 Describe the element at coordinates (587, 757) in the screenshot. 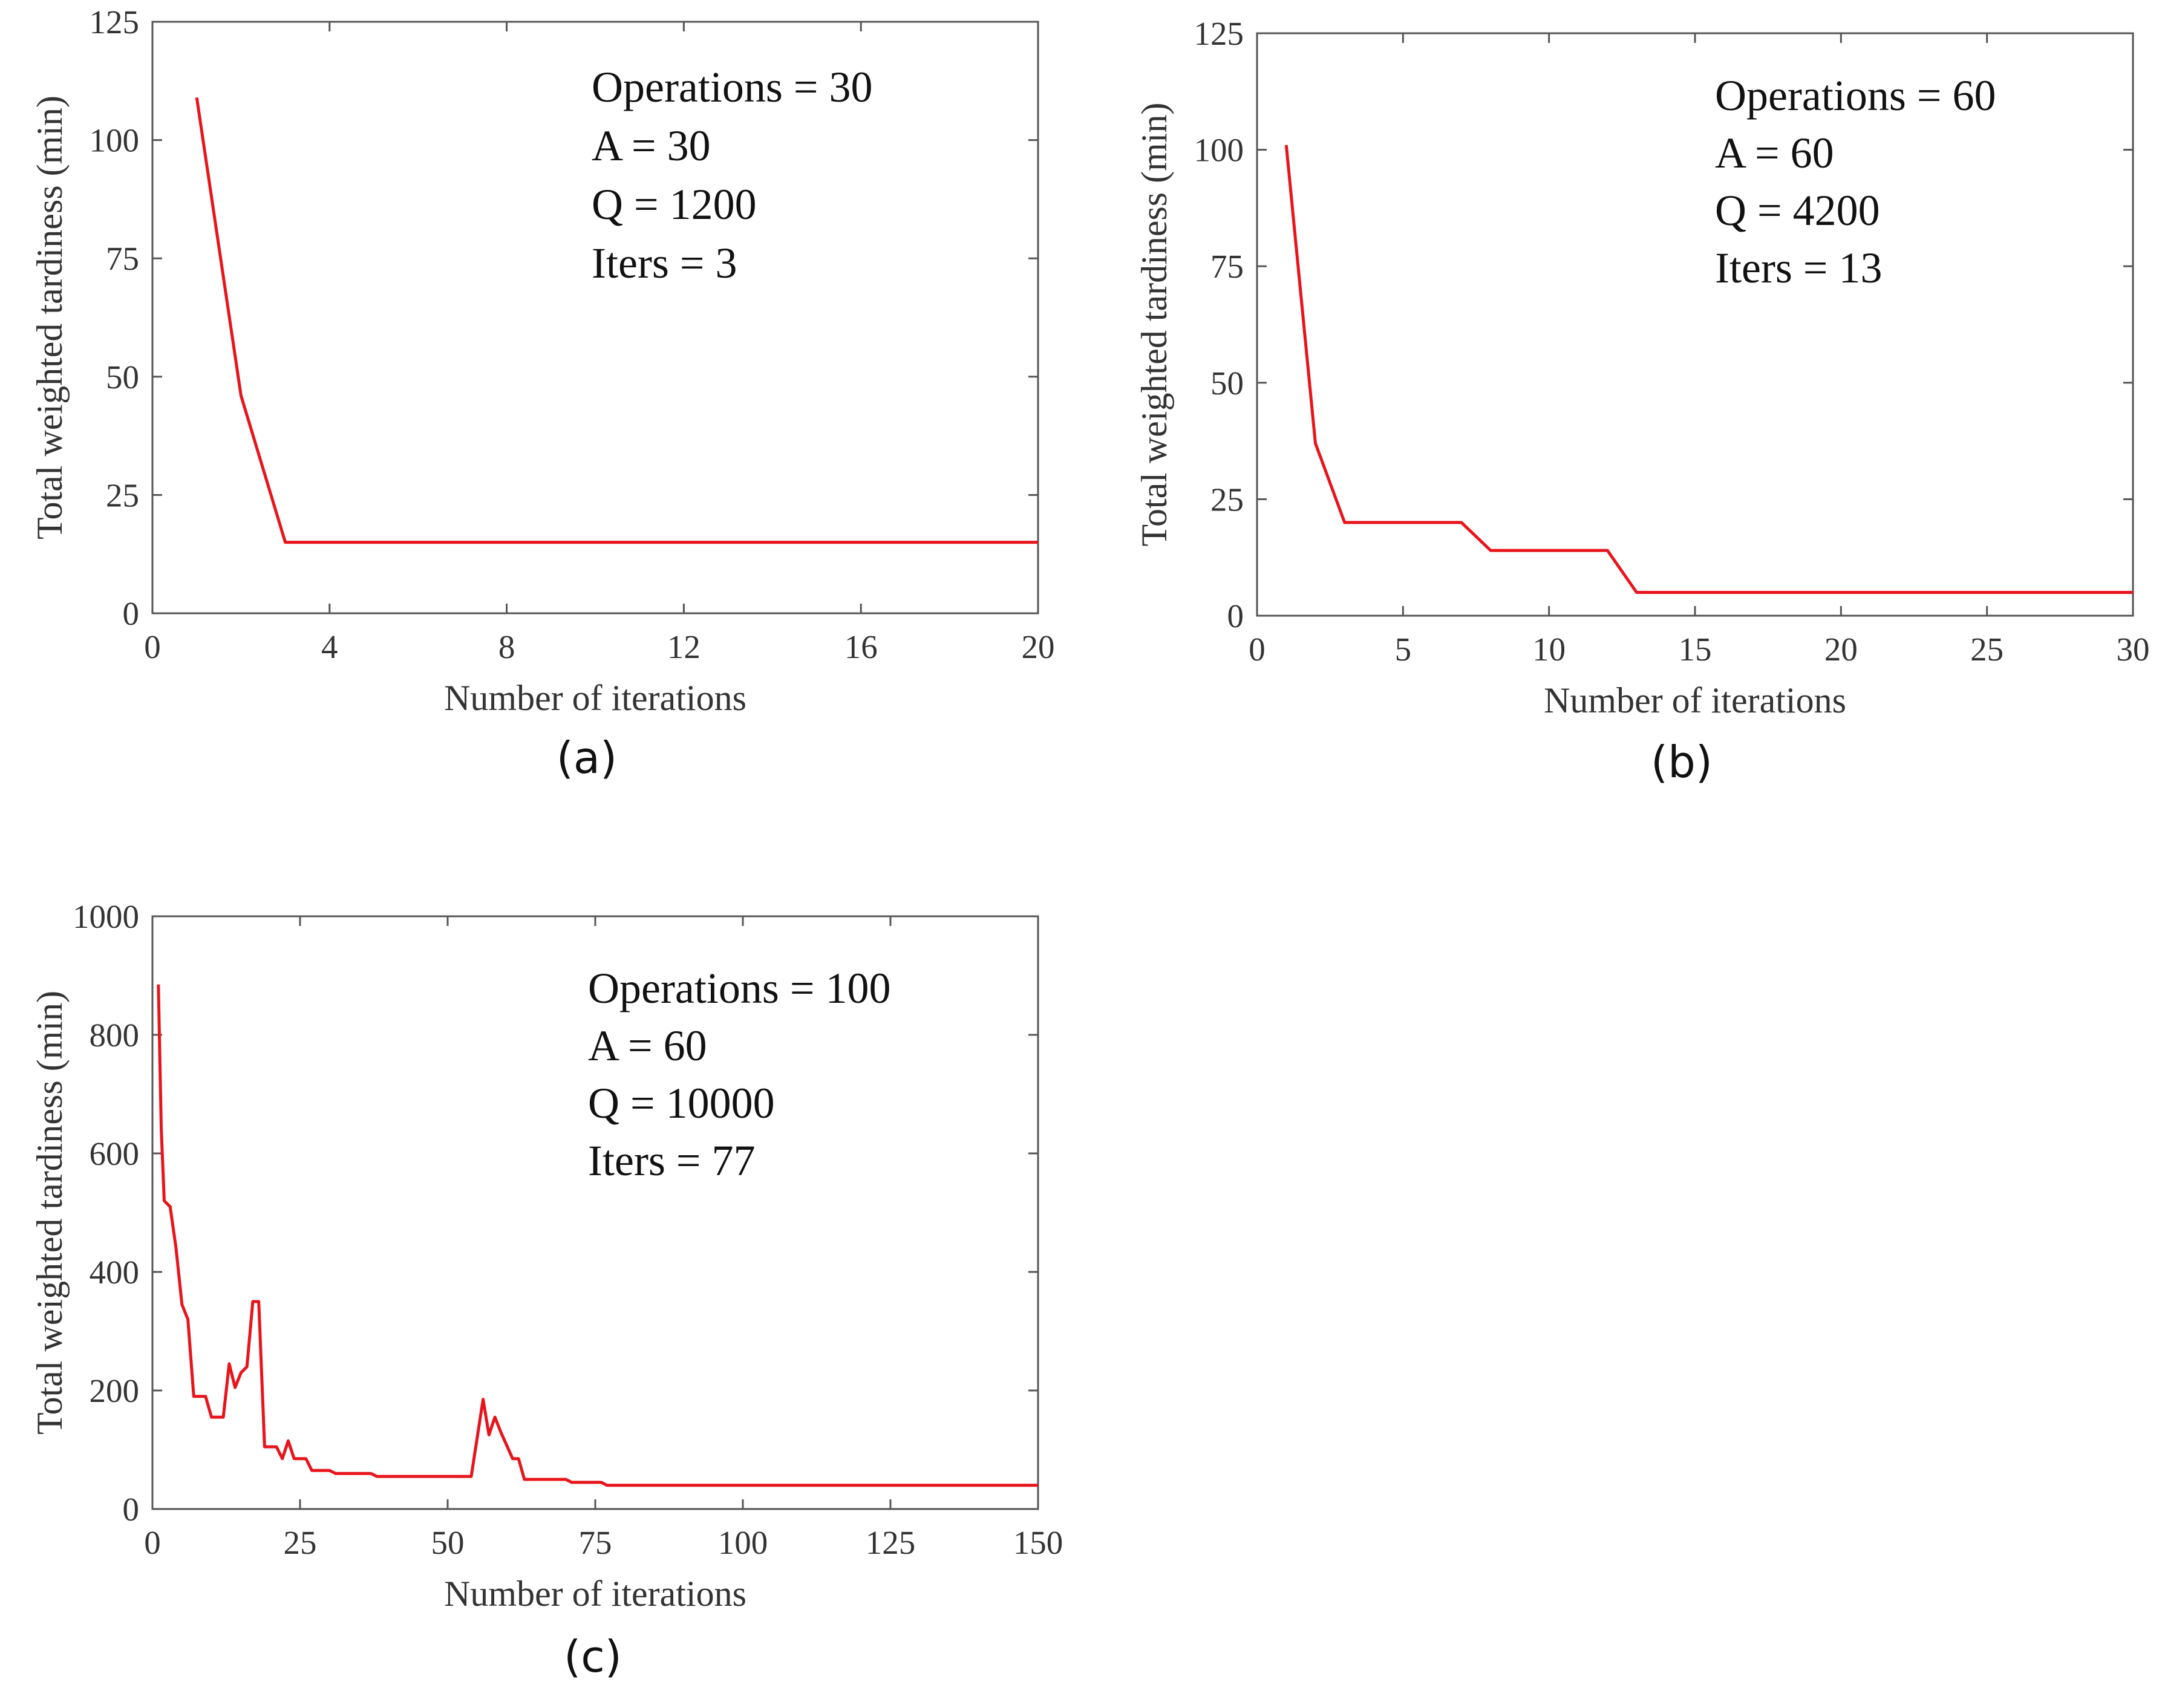

I see `panel-label: (a)` at that location.